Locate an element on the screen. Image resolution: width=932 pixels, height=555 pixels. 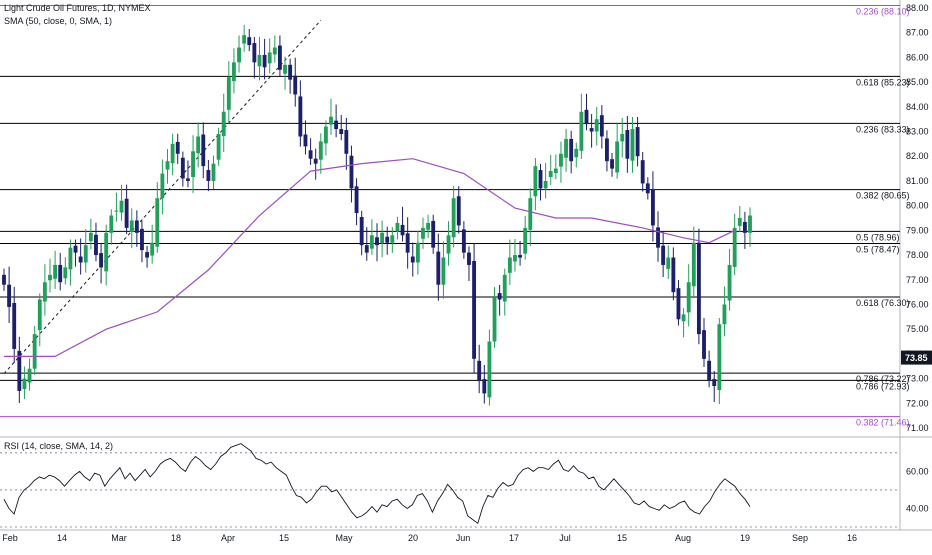
fib-label: 0.618 (76.30) is located at coordinates (883, 303).